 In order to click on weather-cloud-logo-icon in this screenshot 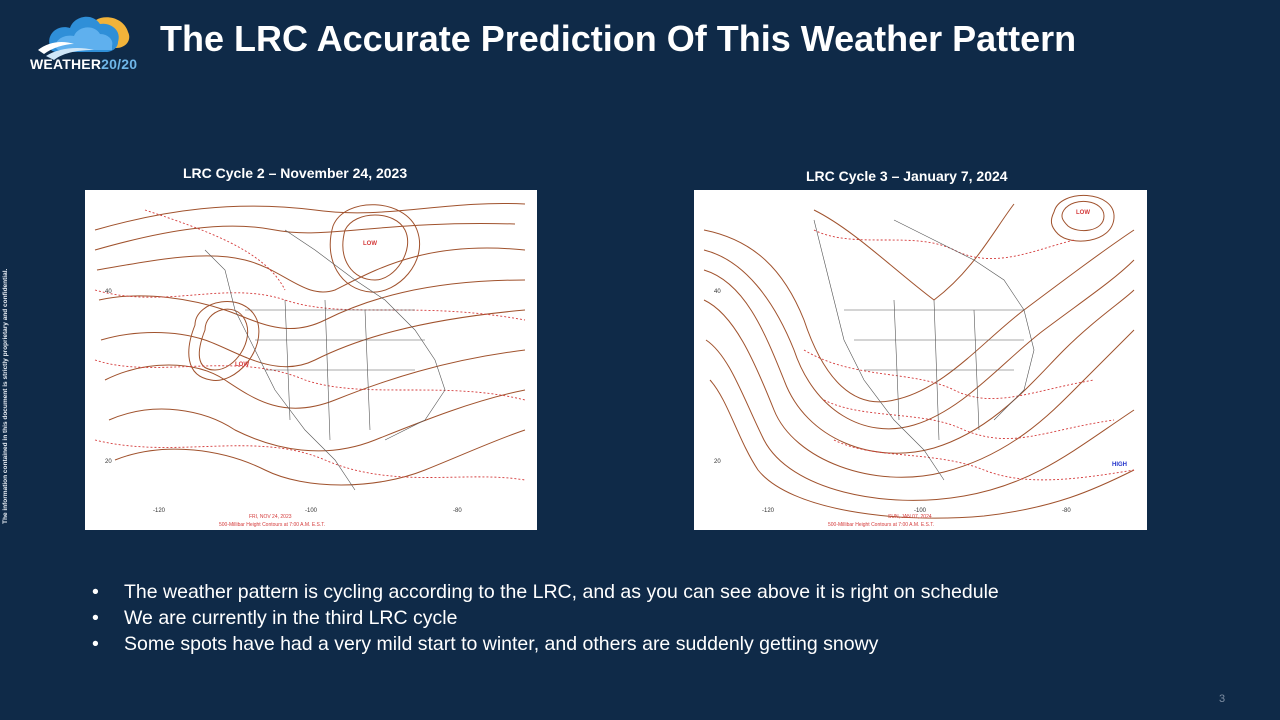, I will do `click(84, 38)`.